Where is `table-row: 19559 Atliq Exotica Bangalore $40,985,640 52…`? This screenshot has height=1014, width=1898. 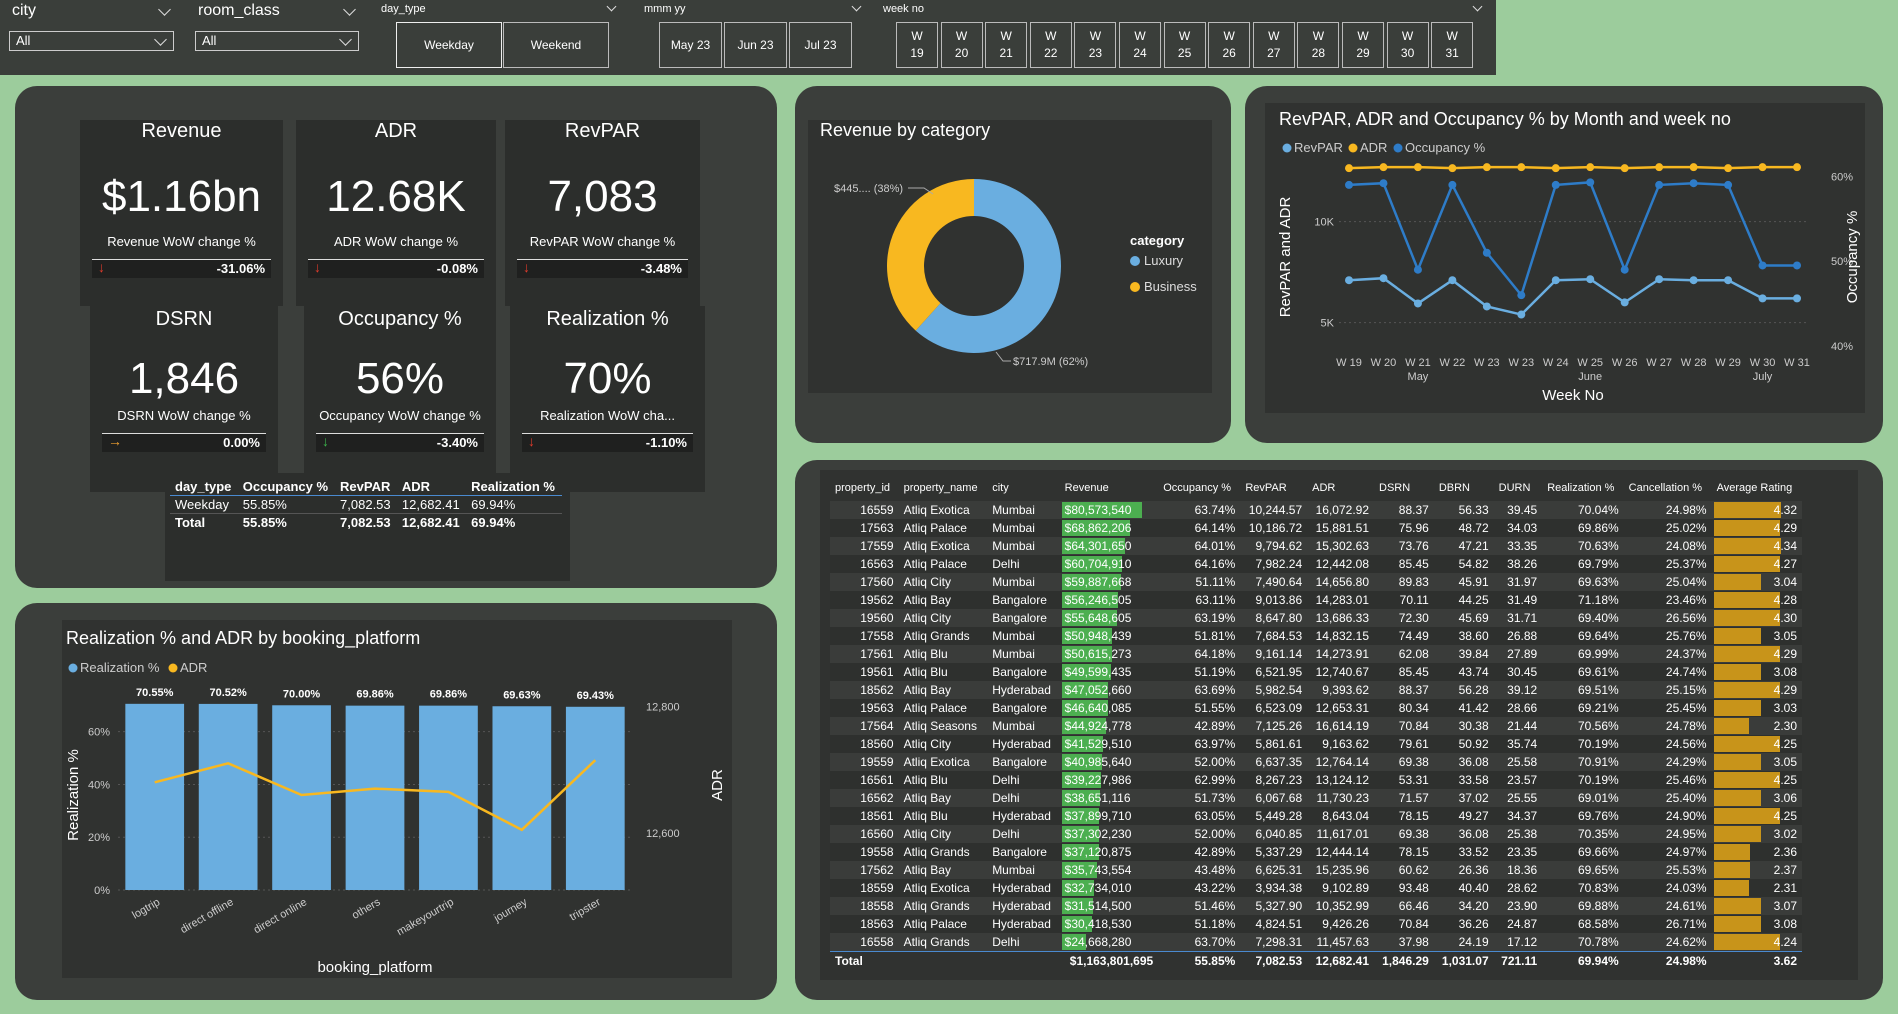
table-row: 19559 Atliq Exotica Bangalore $40,985,640 52… is located at coordinates (1316, 762).